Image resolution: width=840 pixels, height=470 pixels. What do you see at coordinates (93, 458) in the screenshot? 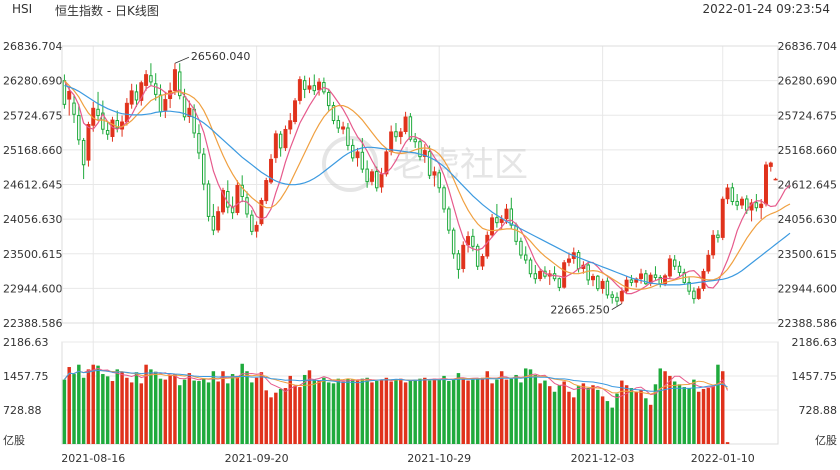
I see `date-tick-label: 2021-08-16` at bounding box center [93, 458].